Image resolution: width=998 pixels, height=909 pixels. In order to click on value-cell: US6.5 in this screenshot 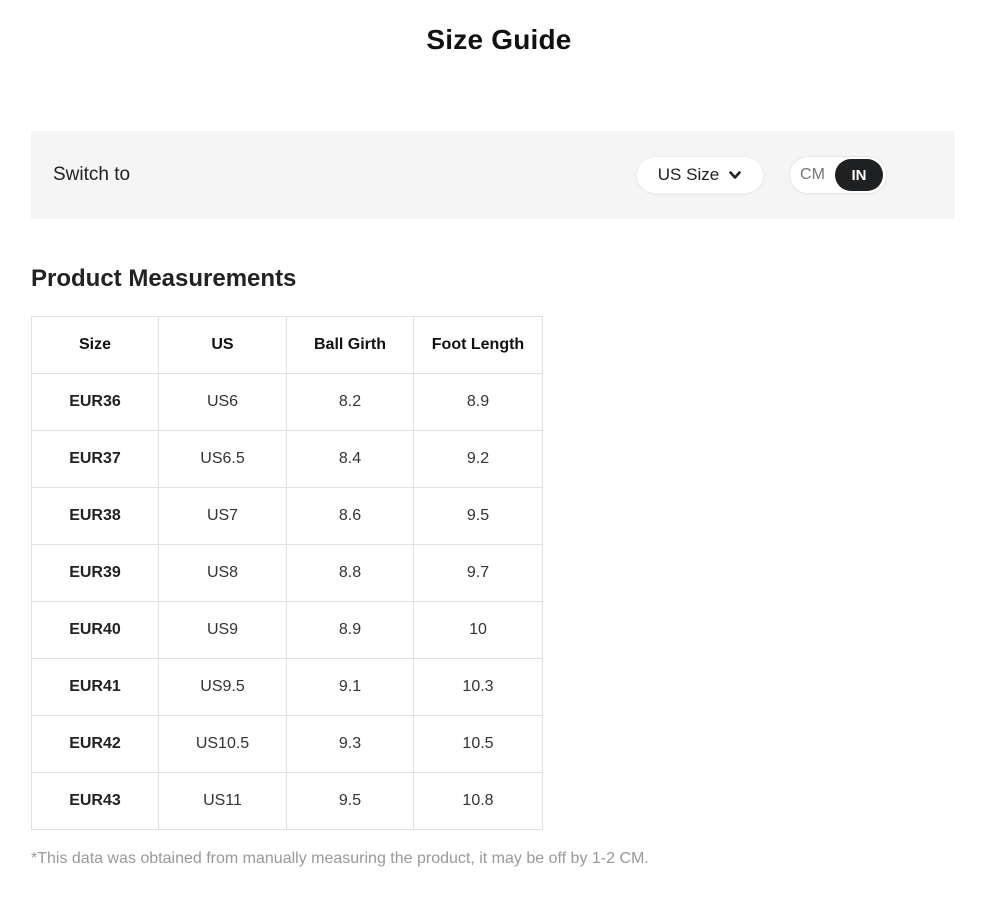, I will do `click(222, 459)`.